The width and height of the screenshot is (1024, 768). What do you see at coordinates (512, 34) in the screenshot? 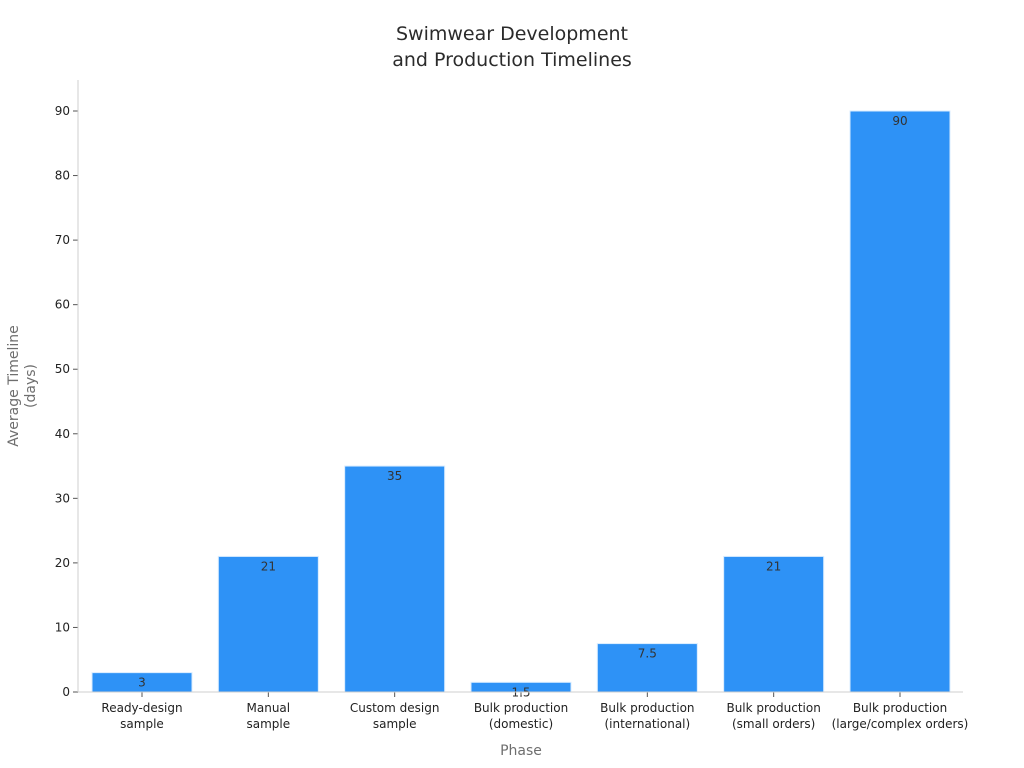
I see `chart-title-line-1: Swimwear Development` at bounding box center [512, 34].